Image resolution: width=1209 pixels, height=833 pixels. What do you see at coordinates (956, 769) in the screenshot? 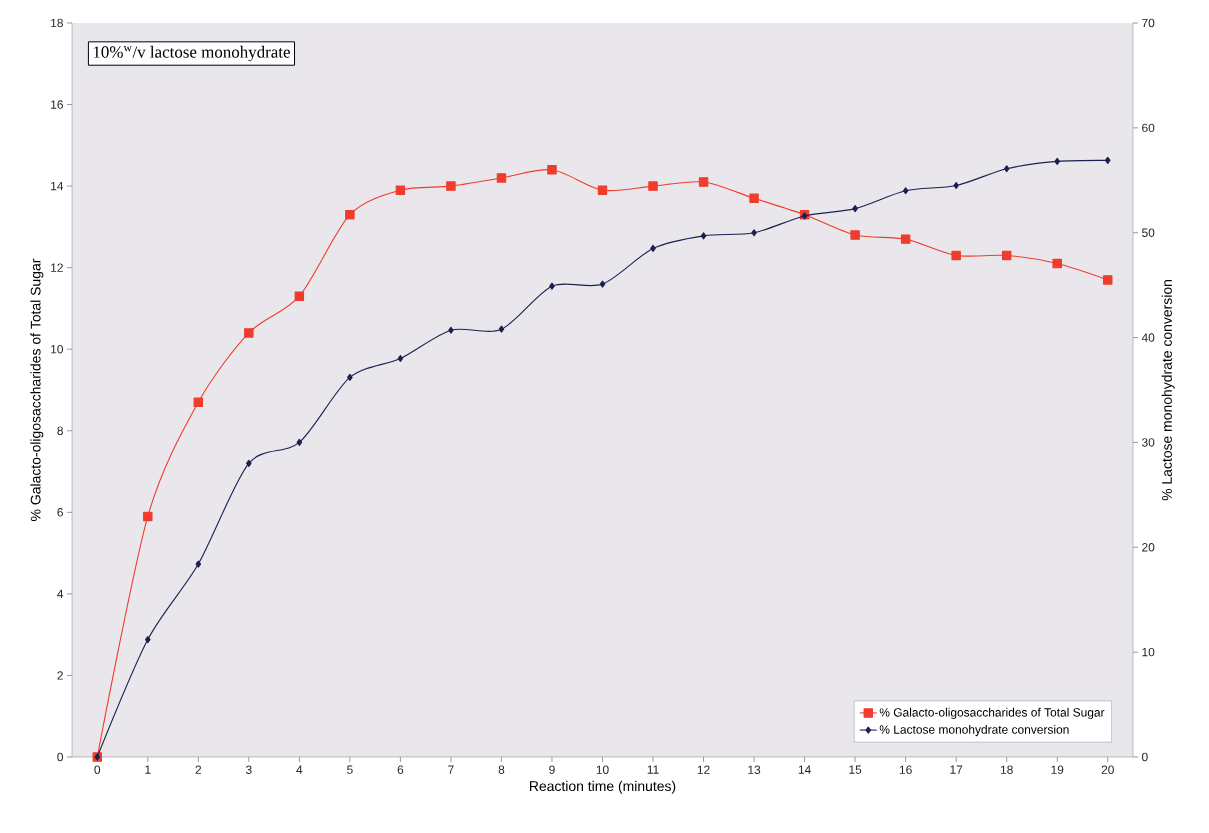
I see `x-tick-label: 17` at bounding box center [956, 769].